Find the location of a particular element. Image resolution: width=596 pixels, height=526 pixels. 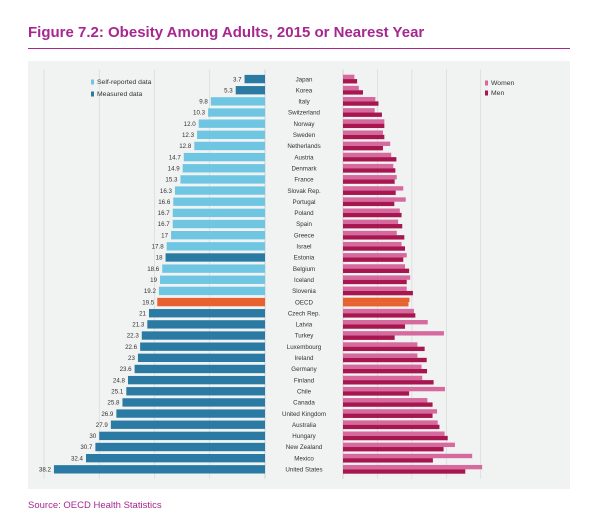

country-label: Latvia is located at coordinates (304, 325).